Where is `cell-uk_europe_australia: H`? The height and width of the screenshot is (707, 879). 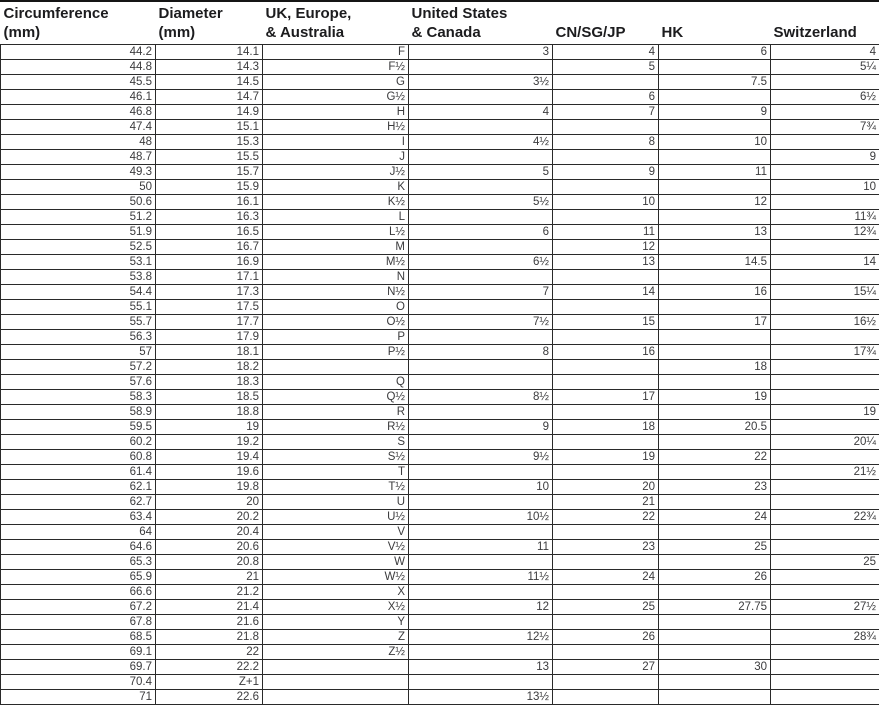
cell-uk_europe_australia: H is located at coordinates (335, 112).